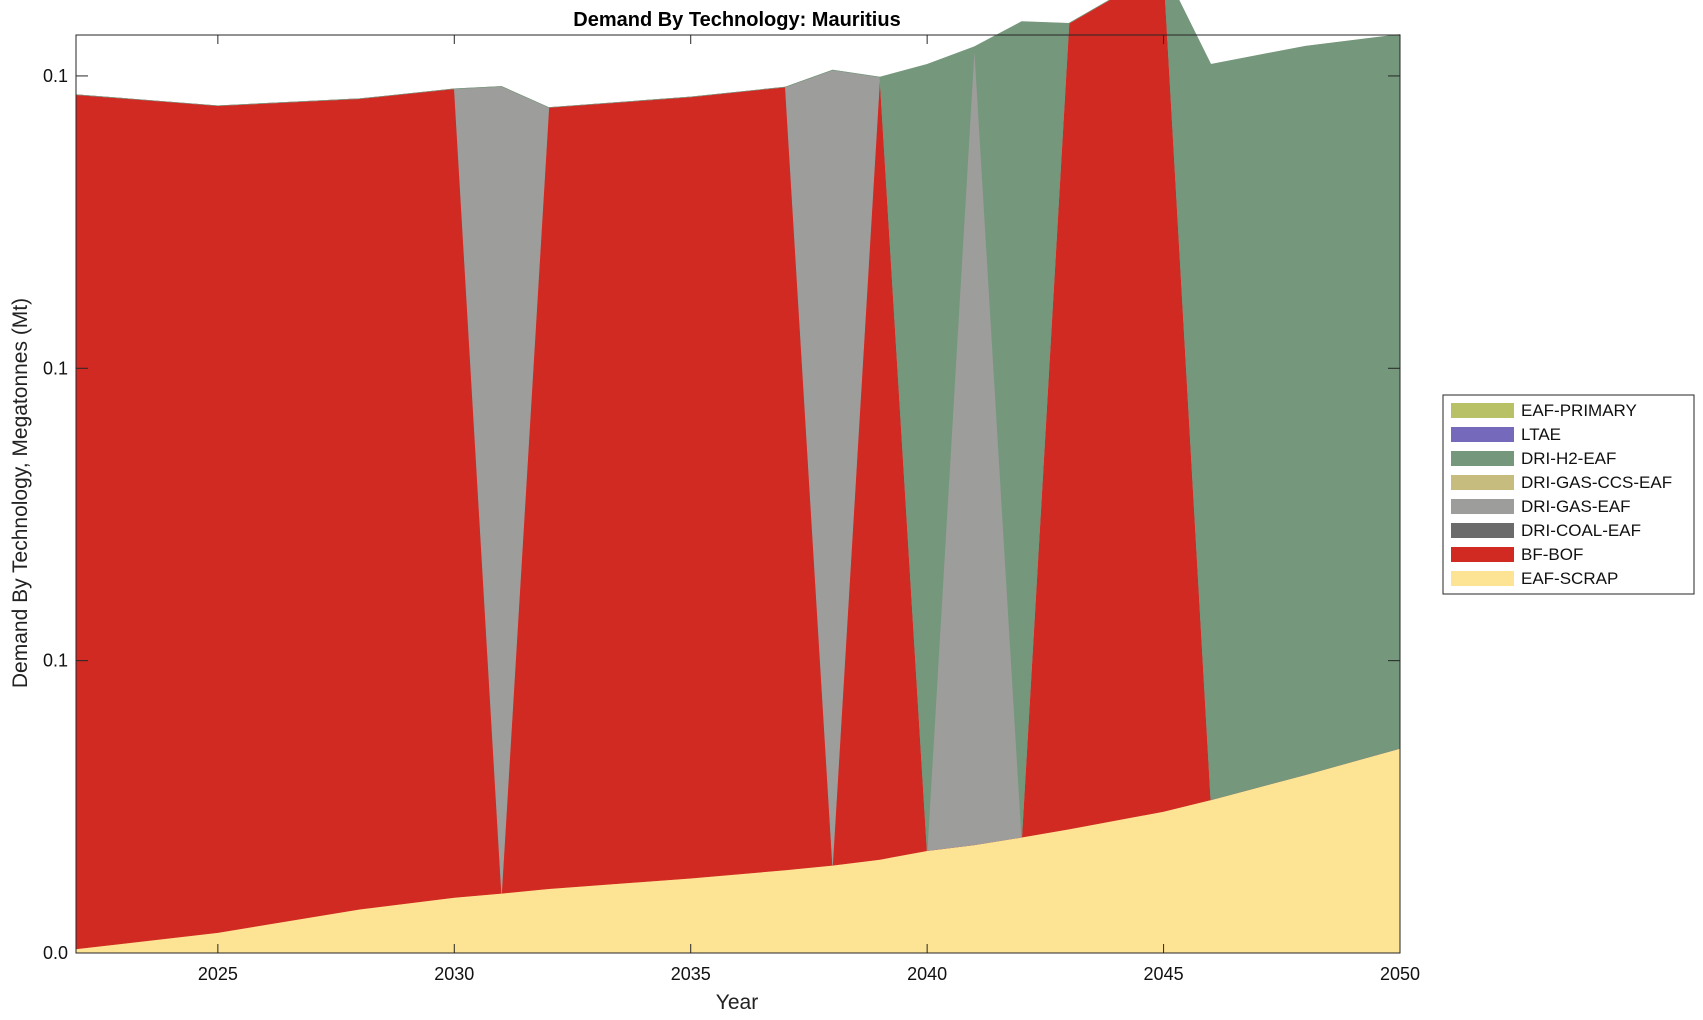  I want to click on legend-label-dri-coal-eaf: DRI-COAL-EAF, so click(1581, 530).